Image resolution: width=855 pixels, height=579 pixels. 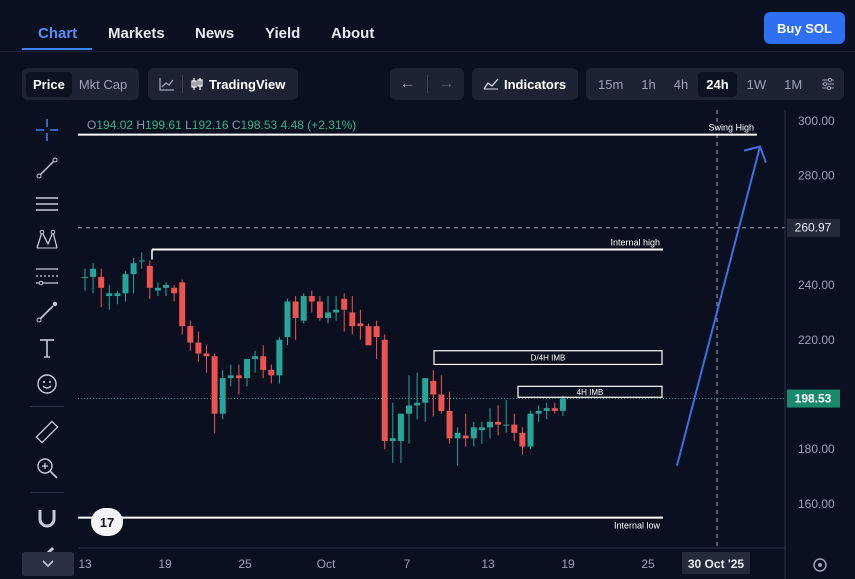 I want to click on time-tick-label: Oct, so click(x=326, y=564).